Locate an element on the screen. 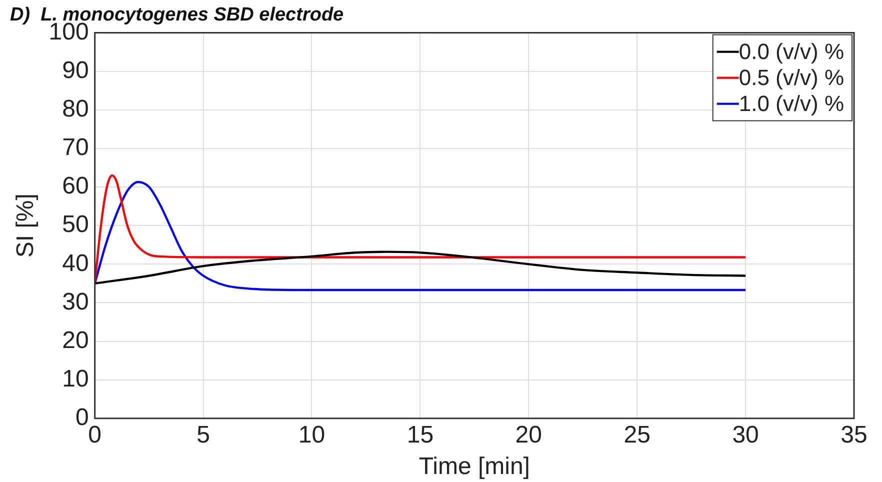 This screenshot has width=882, height=482. y-tick-label: 20 is located at coordinates (75, 340).